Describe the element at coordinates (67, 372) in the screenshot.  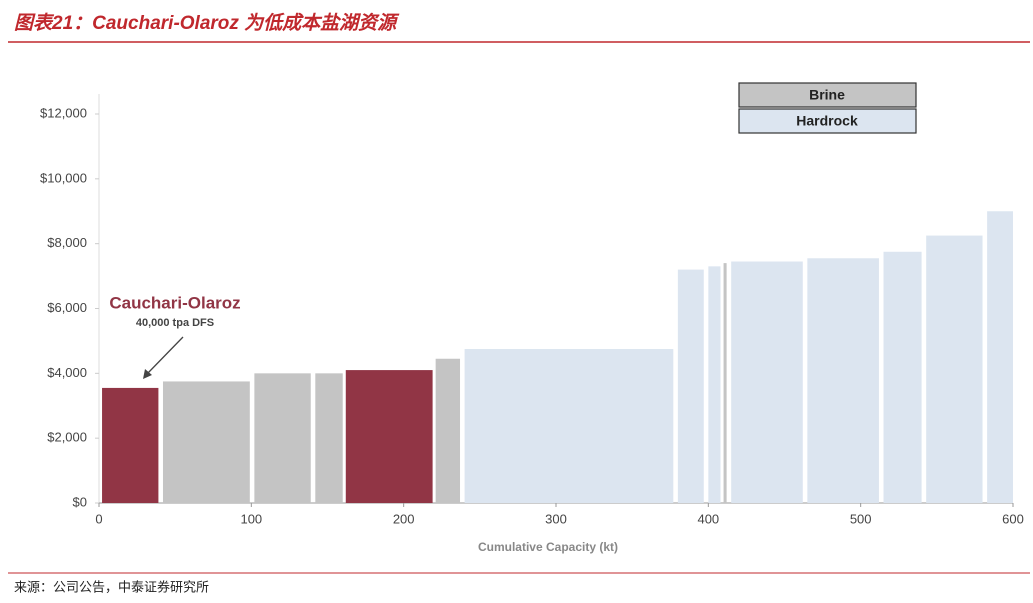
I see `y-tick-label: $4,000` at that location.